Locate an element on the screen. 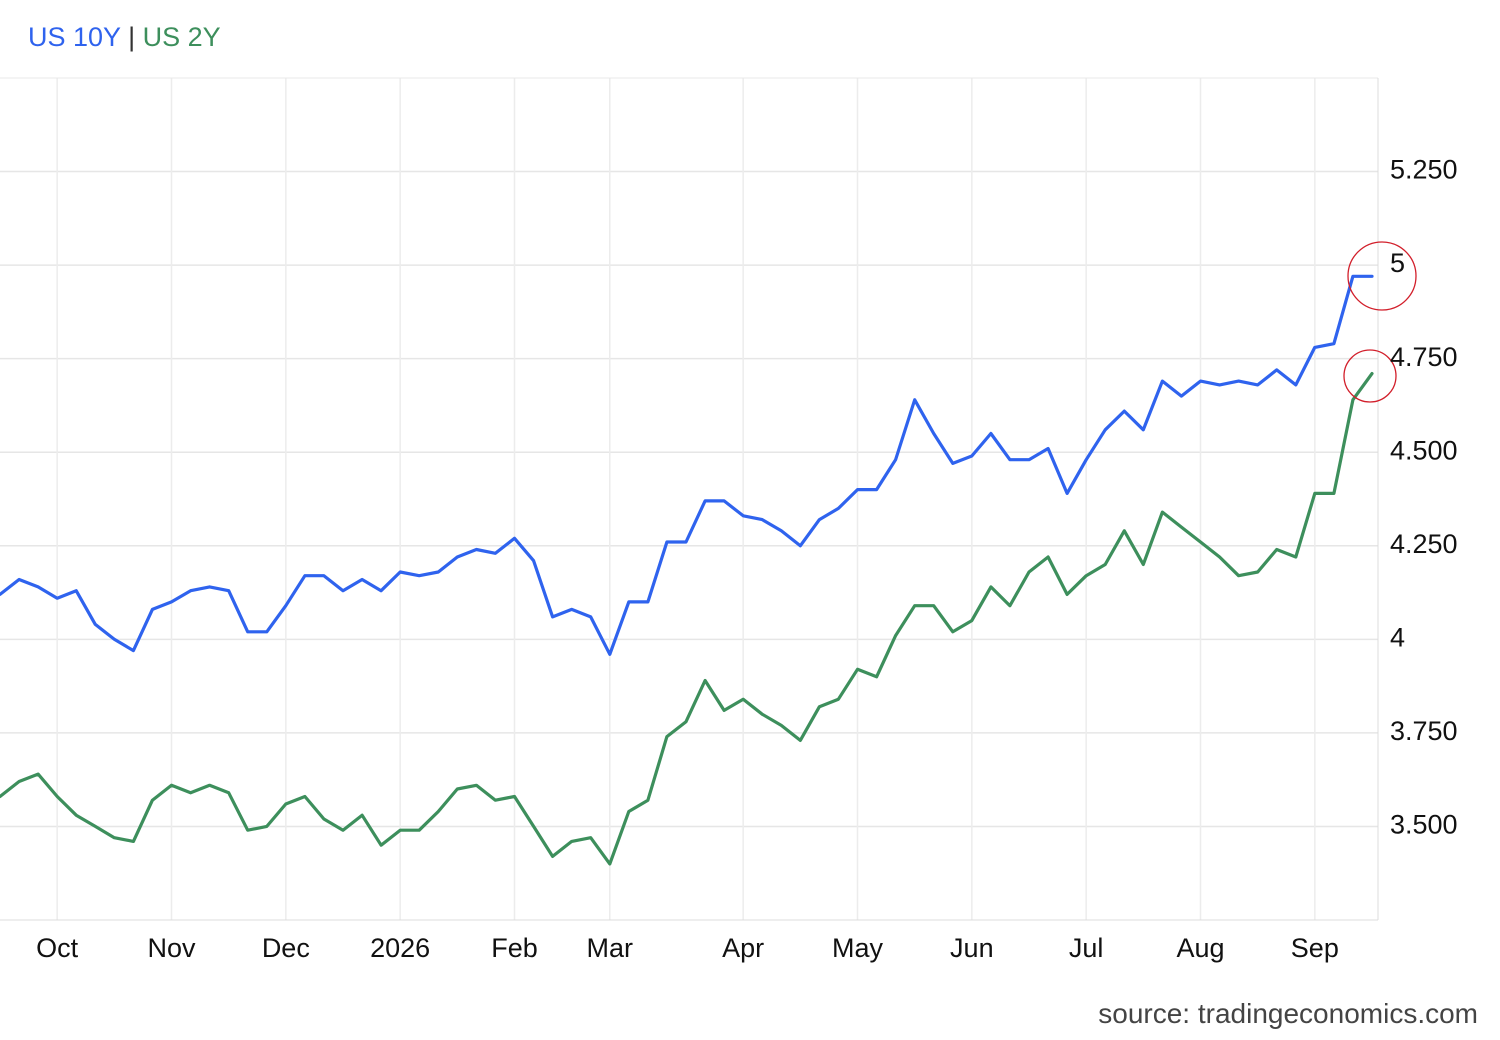 Image resolution: width=1500 pixels, height=1040 pixels. x-tick-label: Nov is located at coordinates (171, 948).